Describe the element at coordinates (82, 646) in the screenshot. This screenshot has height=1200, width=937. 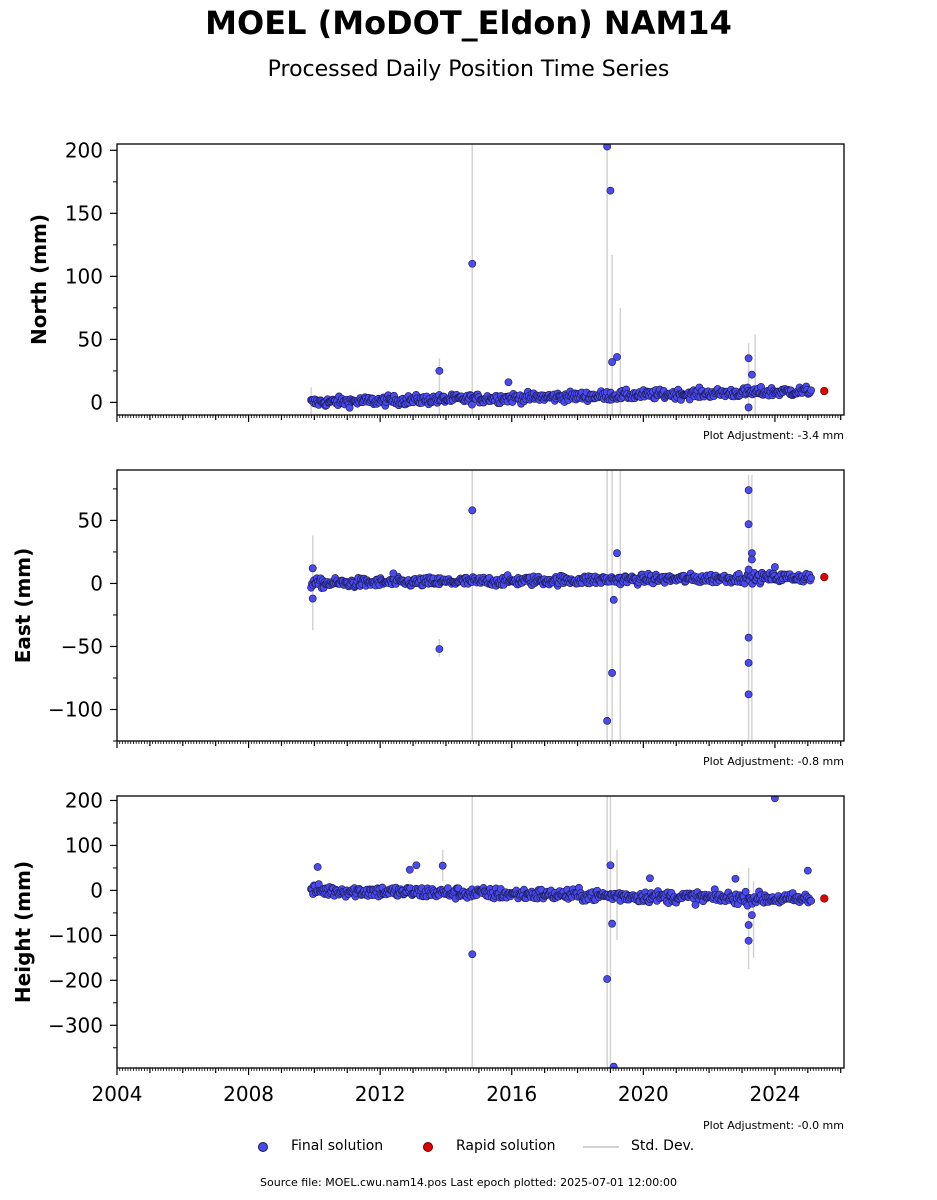
I see `east-y-tick-label: −50` at that location.